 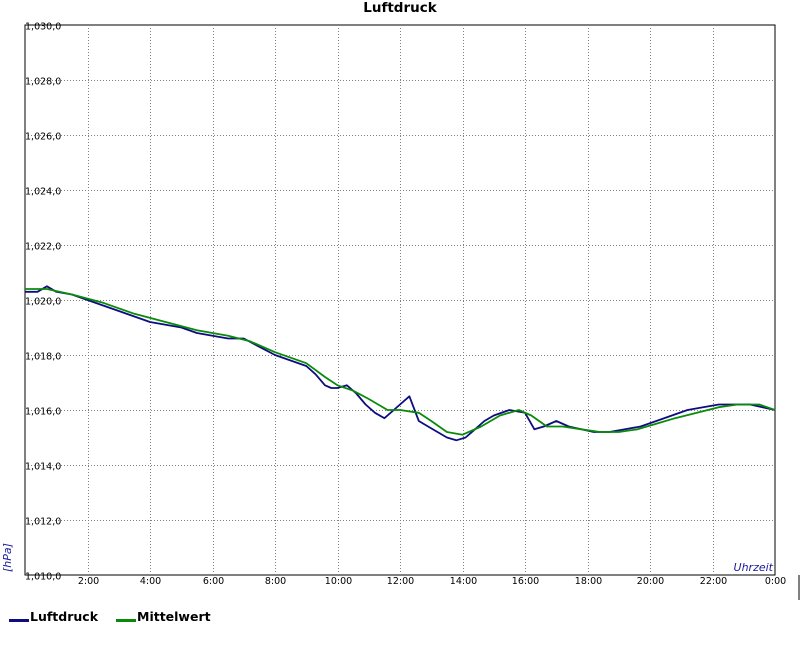 I want to click on y-tick-label: 1,014,0, so click(x=43, y=467).